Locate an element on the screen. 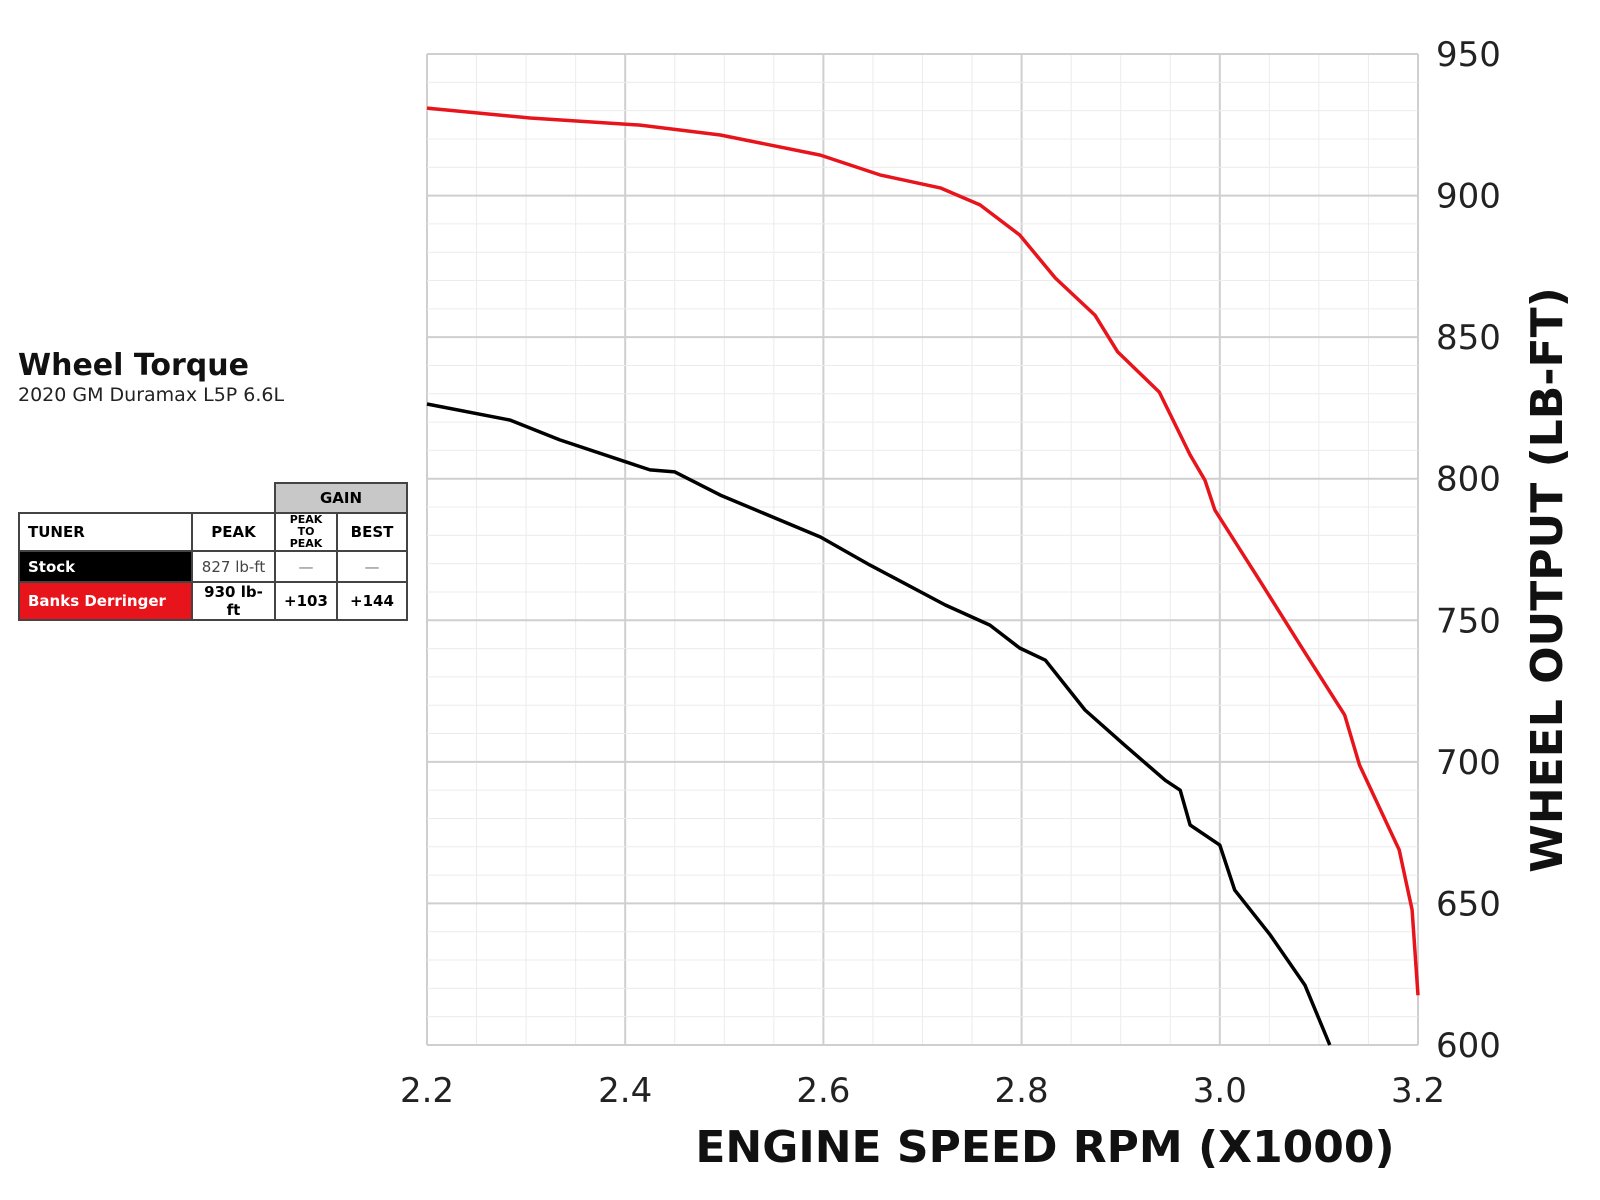 The image size is (1600, 1200). y-tick-label: 950 is located at coordinates (1468, 55).